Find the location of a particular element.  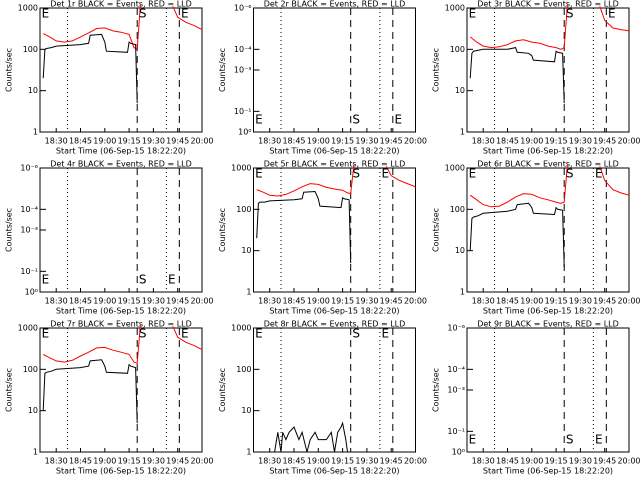

plot-title: Det 9r BLACK = Events, RED = LLD is located at coordinates (548, 324).